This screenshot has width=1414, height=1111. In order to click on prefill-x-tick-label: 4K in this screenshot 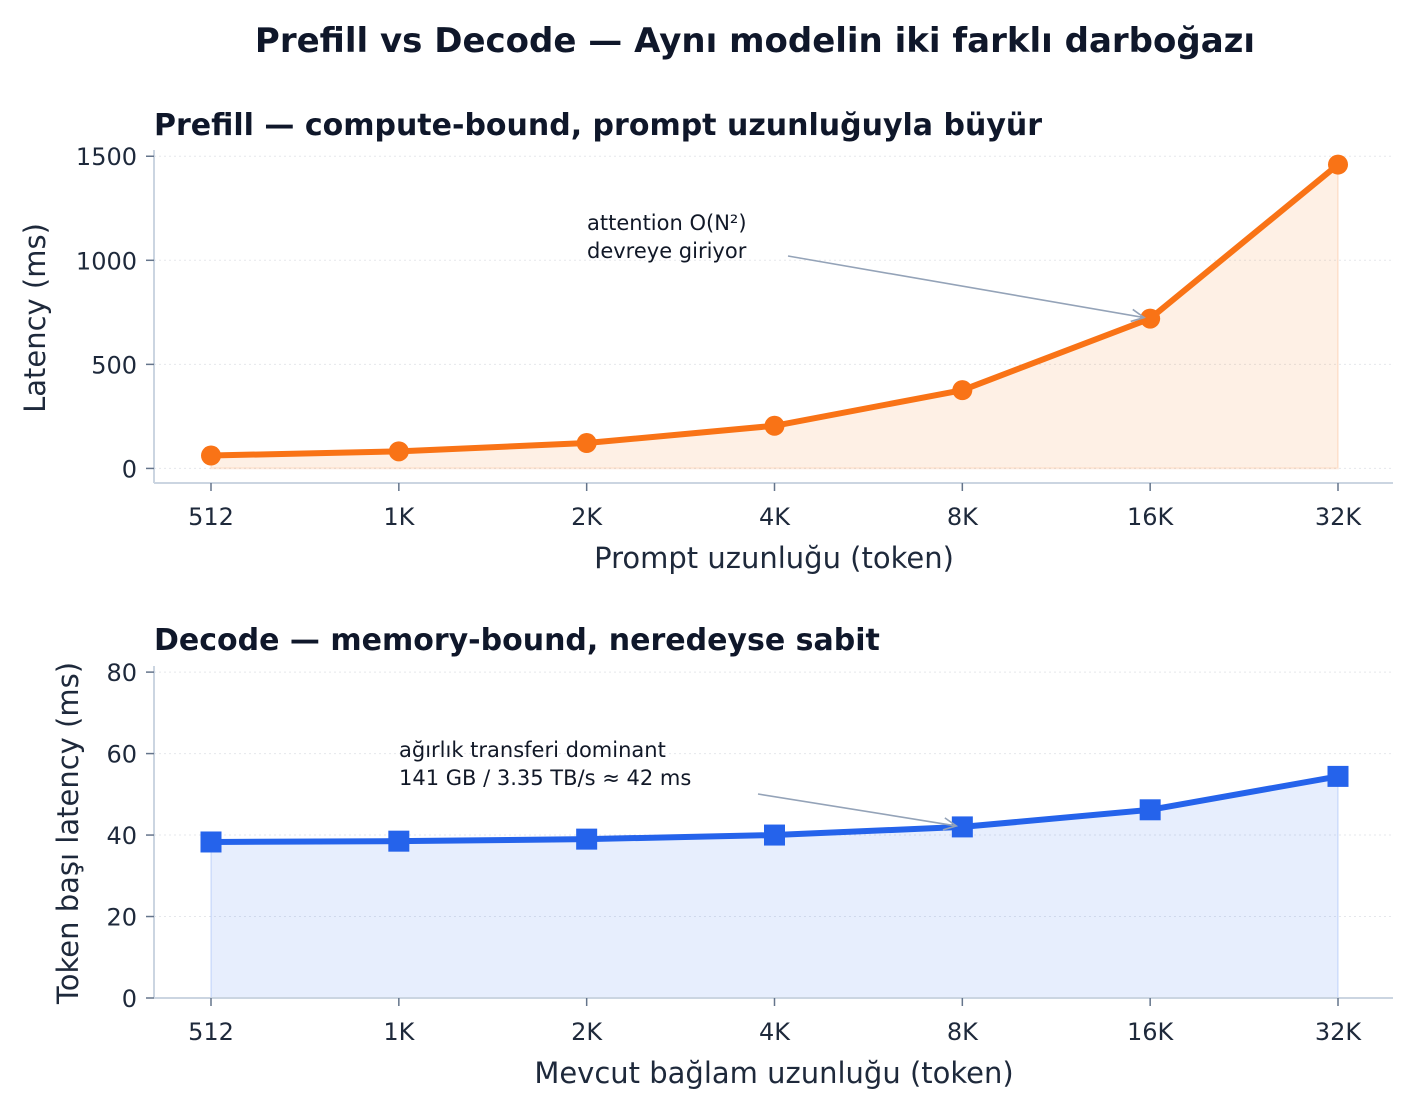, I will do `click(775, 517)`.